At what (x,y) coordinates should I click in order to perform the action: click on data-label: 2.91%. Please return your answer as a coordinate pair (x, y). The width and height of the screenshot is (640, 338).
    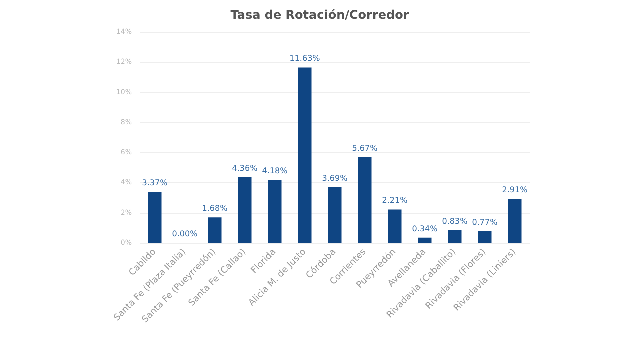
    Looking at the image, I should click on (515, 190).